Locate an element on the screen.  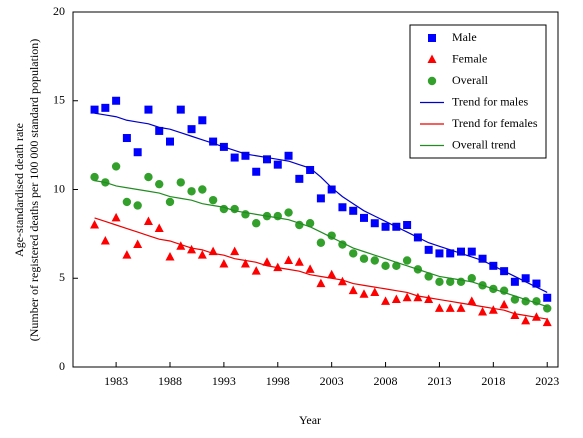
x-tick-label: 2013 is located at coordinates (439, 381).